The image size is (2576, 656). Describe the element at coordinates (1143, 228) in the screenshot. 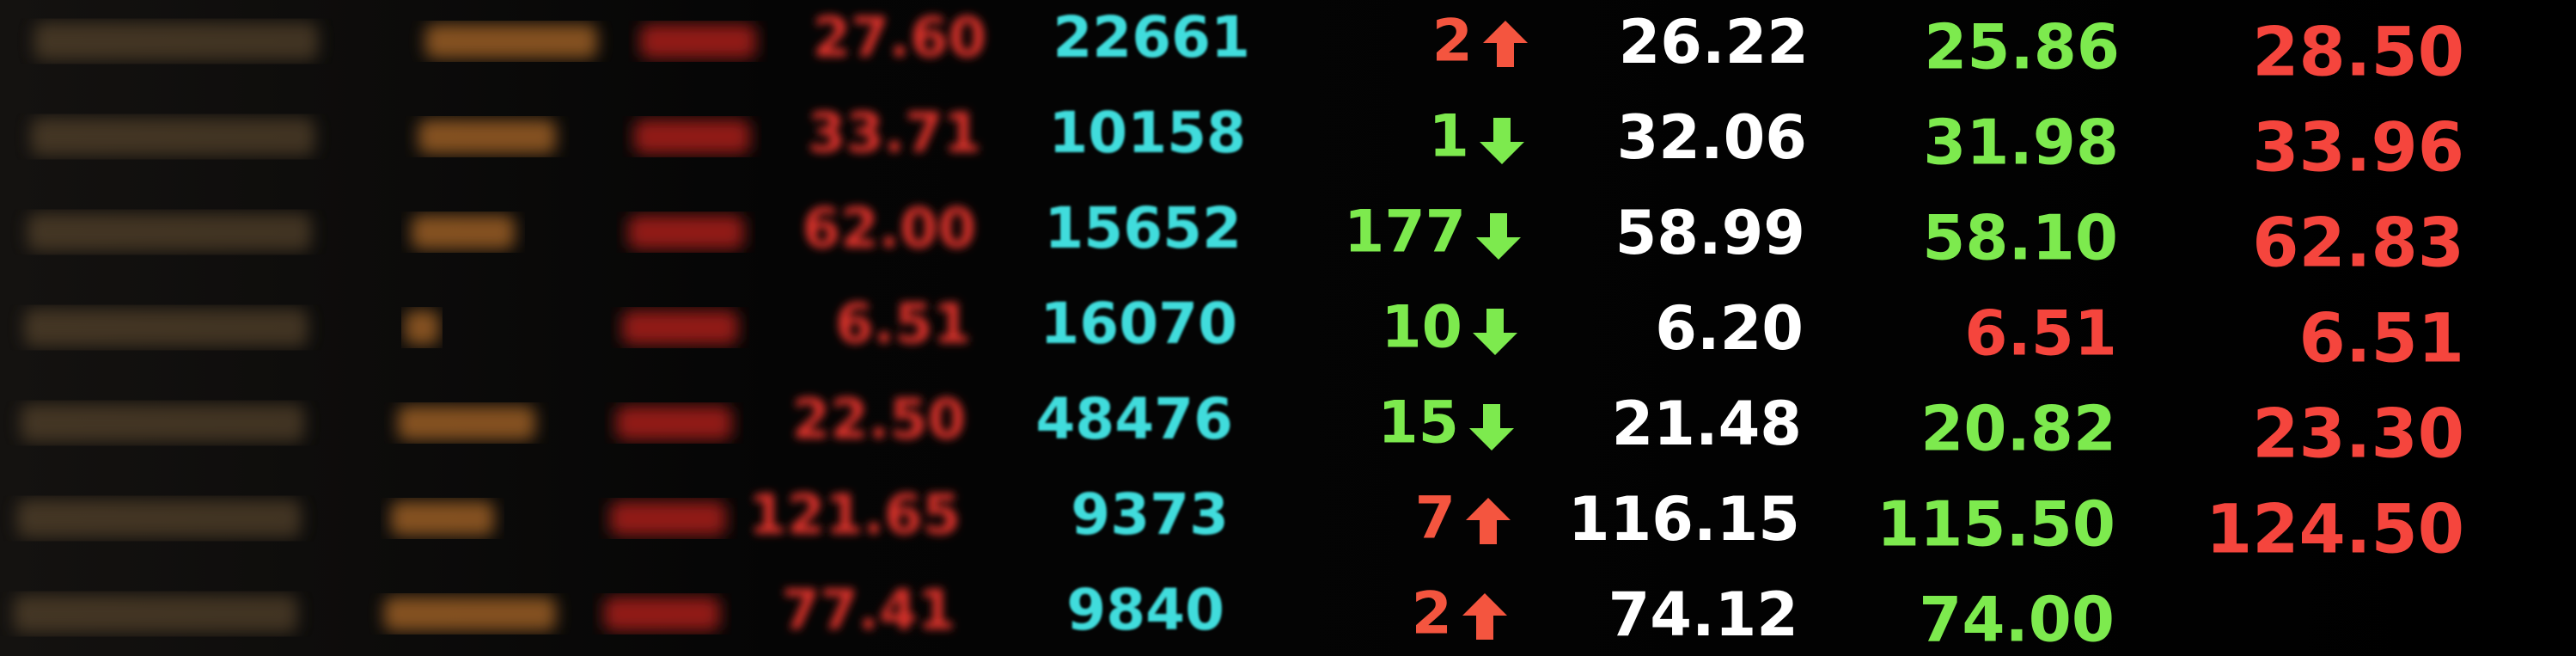

I see `volume-text: 15652` at that location.